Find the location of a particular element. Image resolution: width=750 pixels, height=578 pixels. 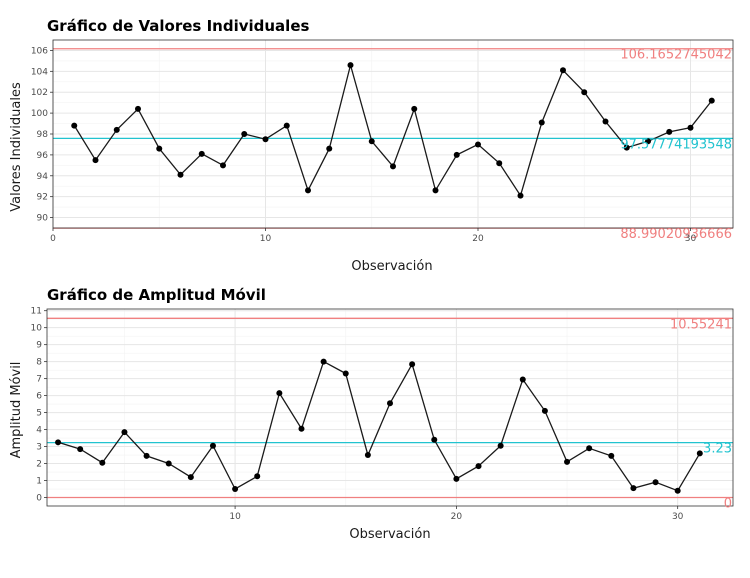

individuals-lower-control-limit-label: 88.99020936666 is located at coordinates (676, 234).